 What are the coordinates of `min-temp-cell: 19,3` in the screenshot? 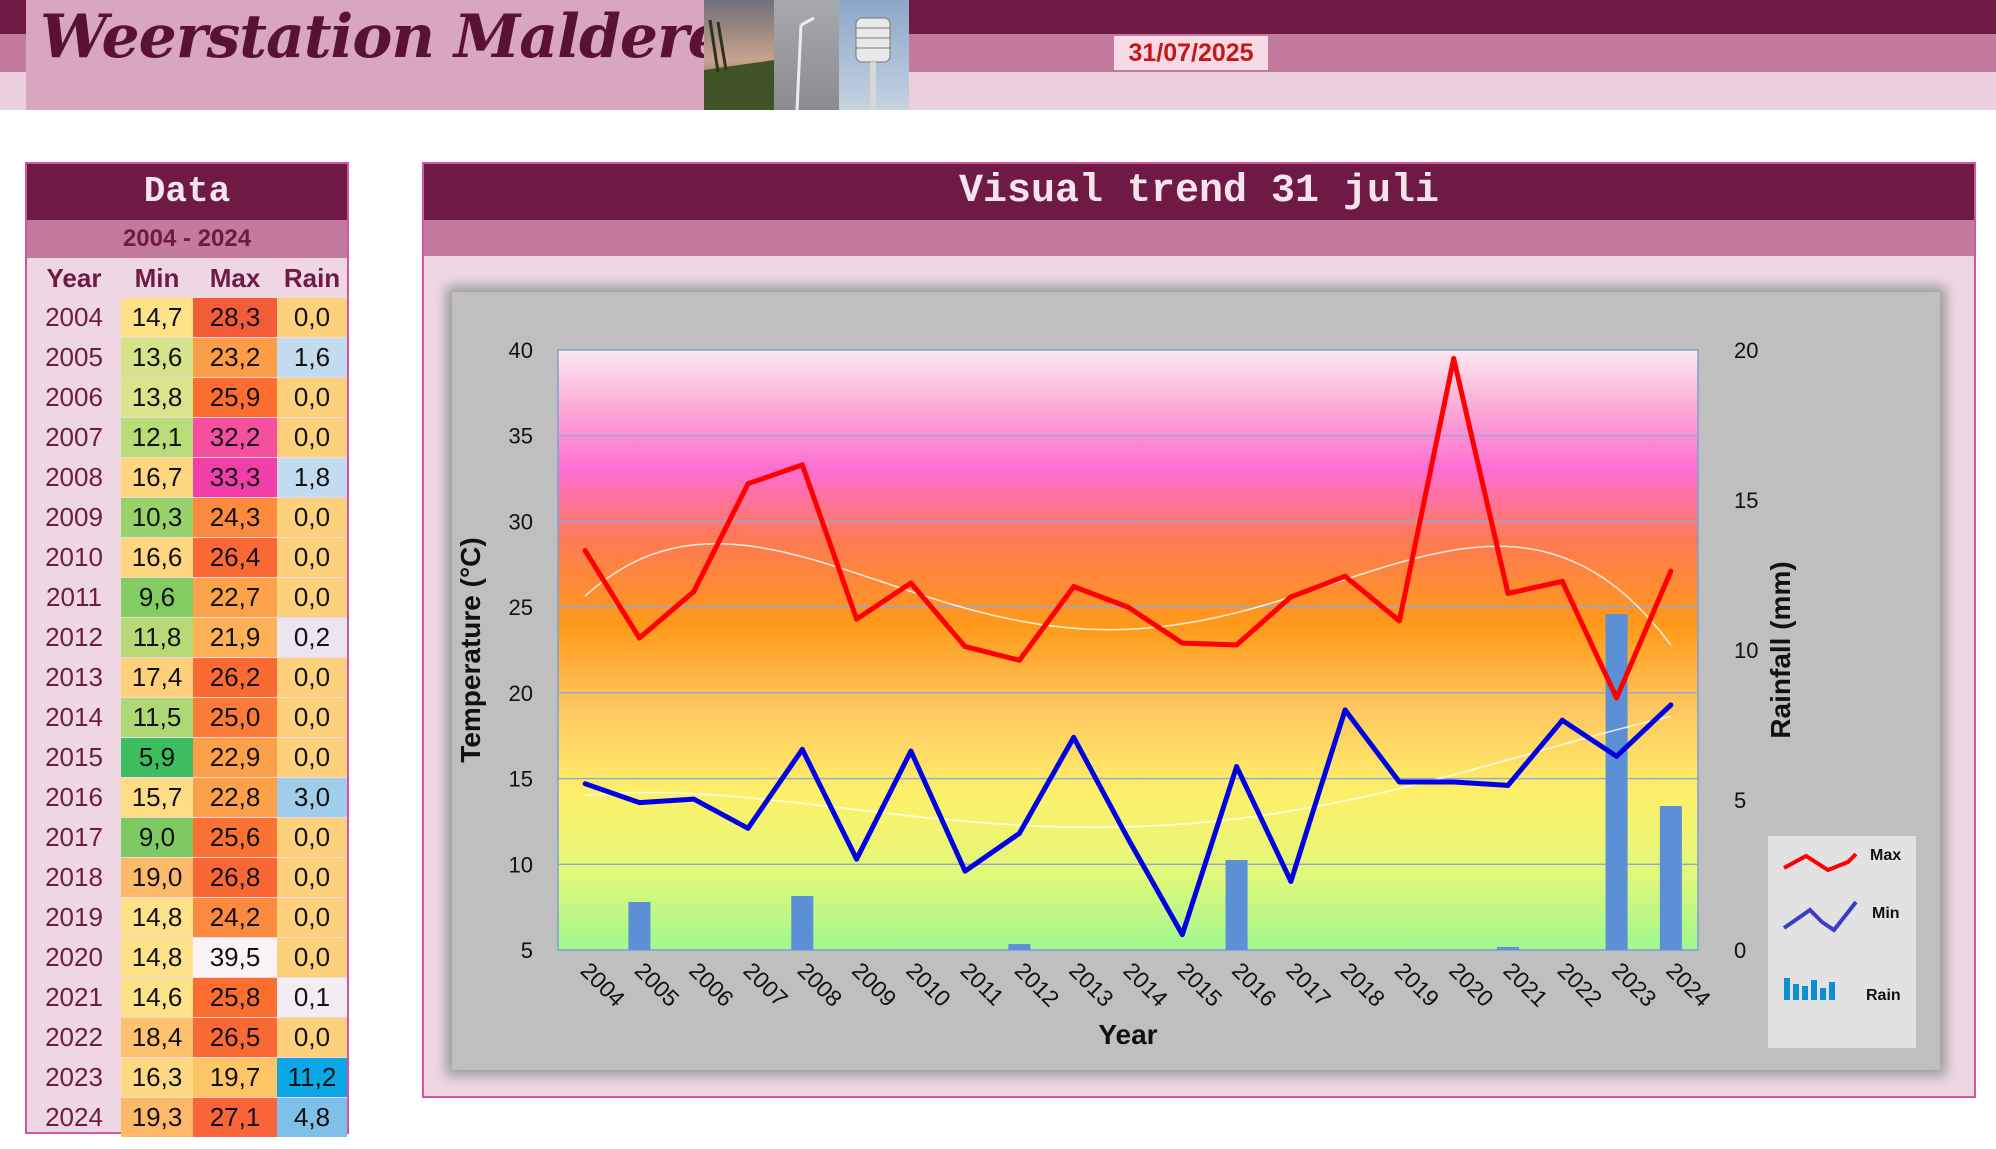 It's located at (157, 1117).